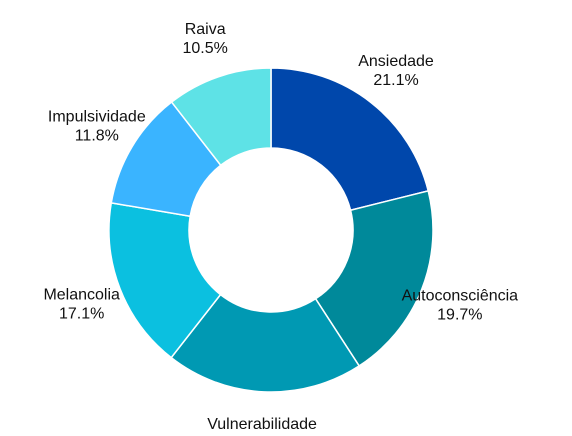 Image resolution: width=572 pixels, height=436 pixels. Describe the element at coordinates (97, 136) in the screenshot. I see `slice-percent: 11.8%` at that location.